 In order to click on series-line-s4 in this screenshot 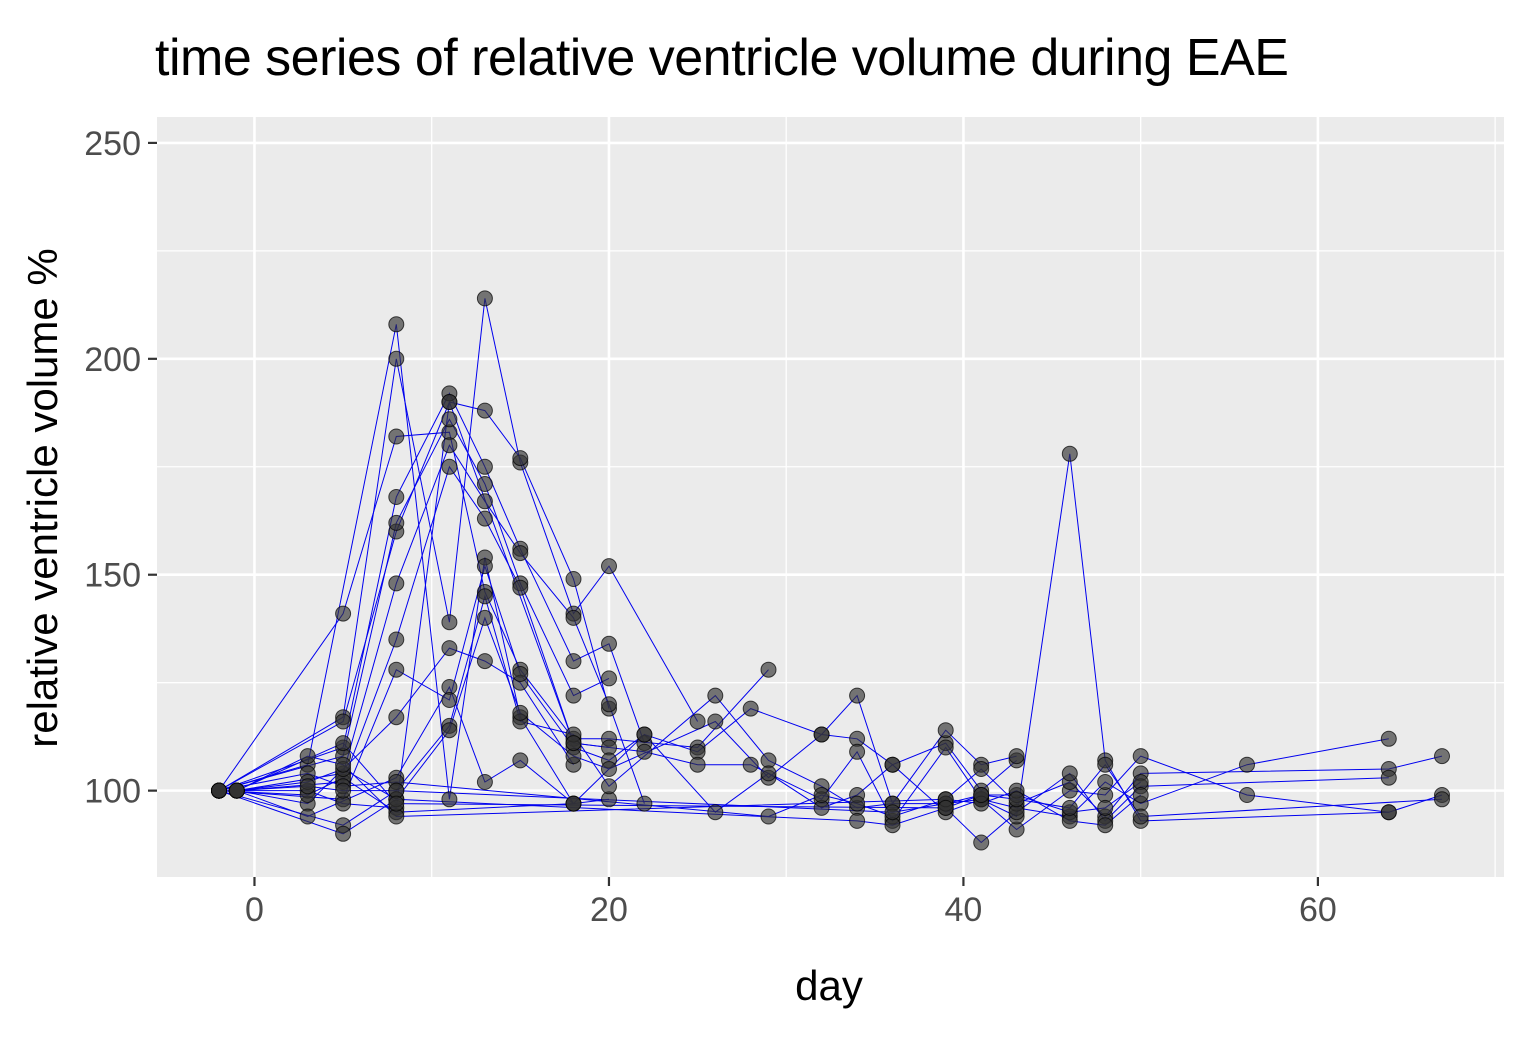, I will do `click(414, 596)`.